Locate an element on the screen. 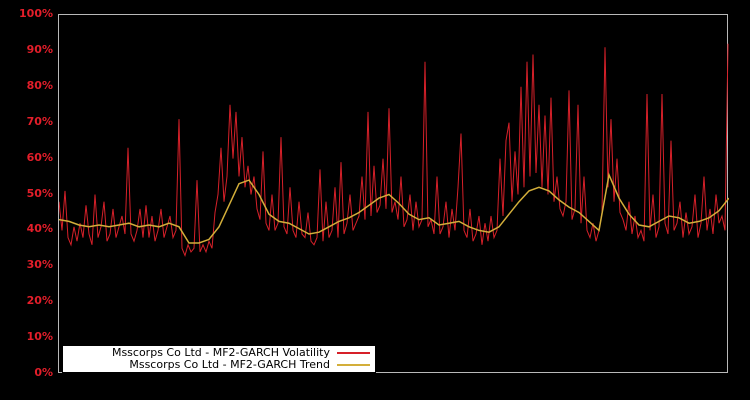 This screenshot has height=400, width=750. y-tick-label: 60% is located at coordinates (39, 157).